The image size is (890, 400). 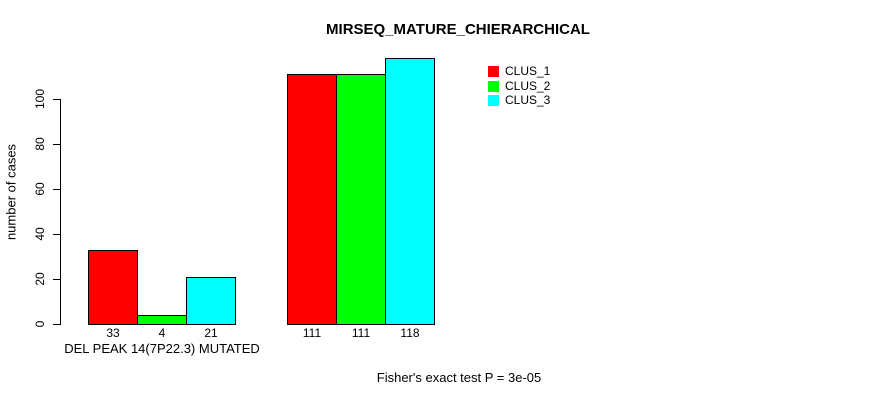 What do you see at coordinates (40, 99) in the screenshot?
I see `y-tick-label: 100` at bounding box center [40, 99].